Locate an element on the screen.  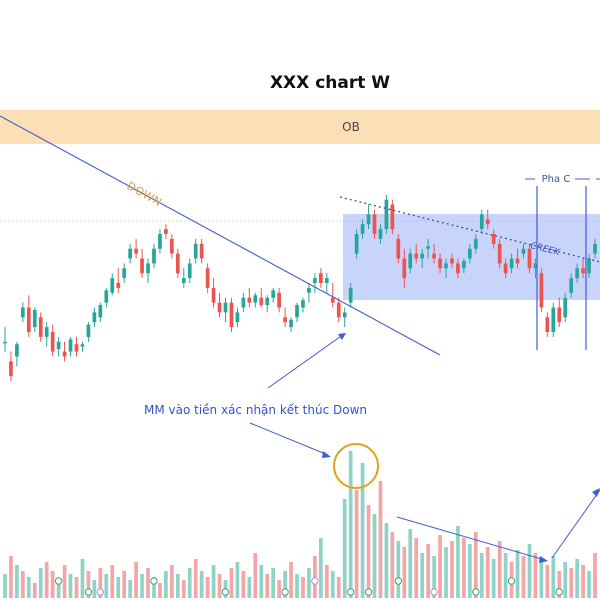
volume-rise-arrow-head is located at coordinates (596, 492).